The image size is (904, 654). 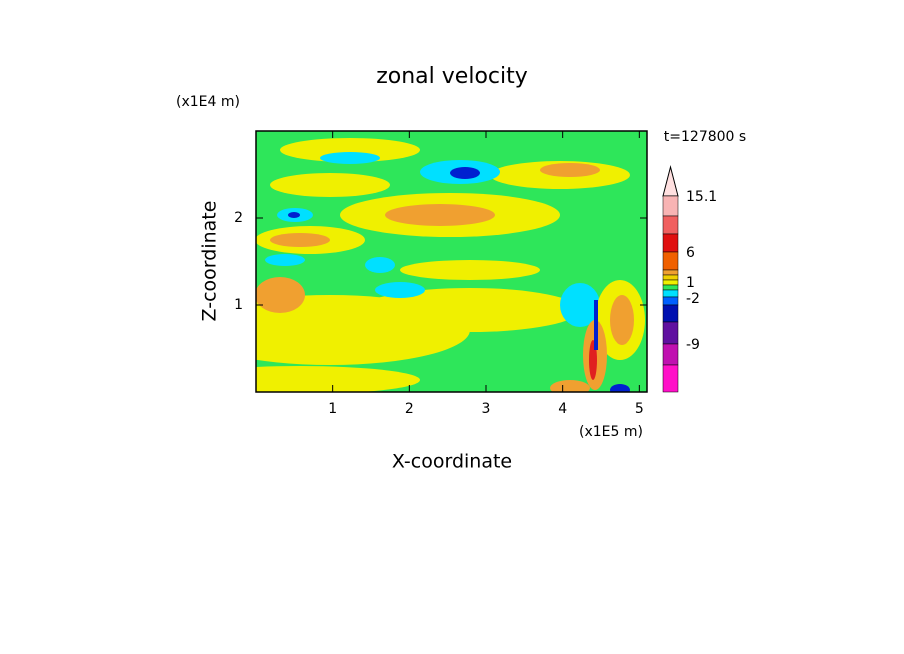 I want to click on x-axis-label: X-coordinate, so click(x=452, y=462).